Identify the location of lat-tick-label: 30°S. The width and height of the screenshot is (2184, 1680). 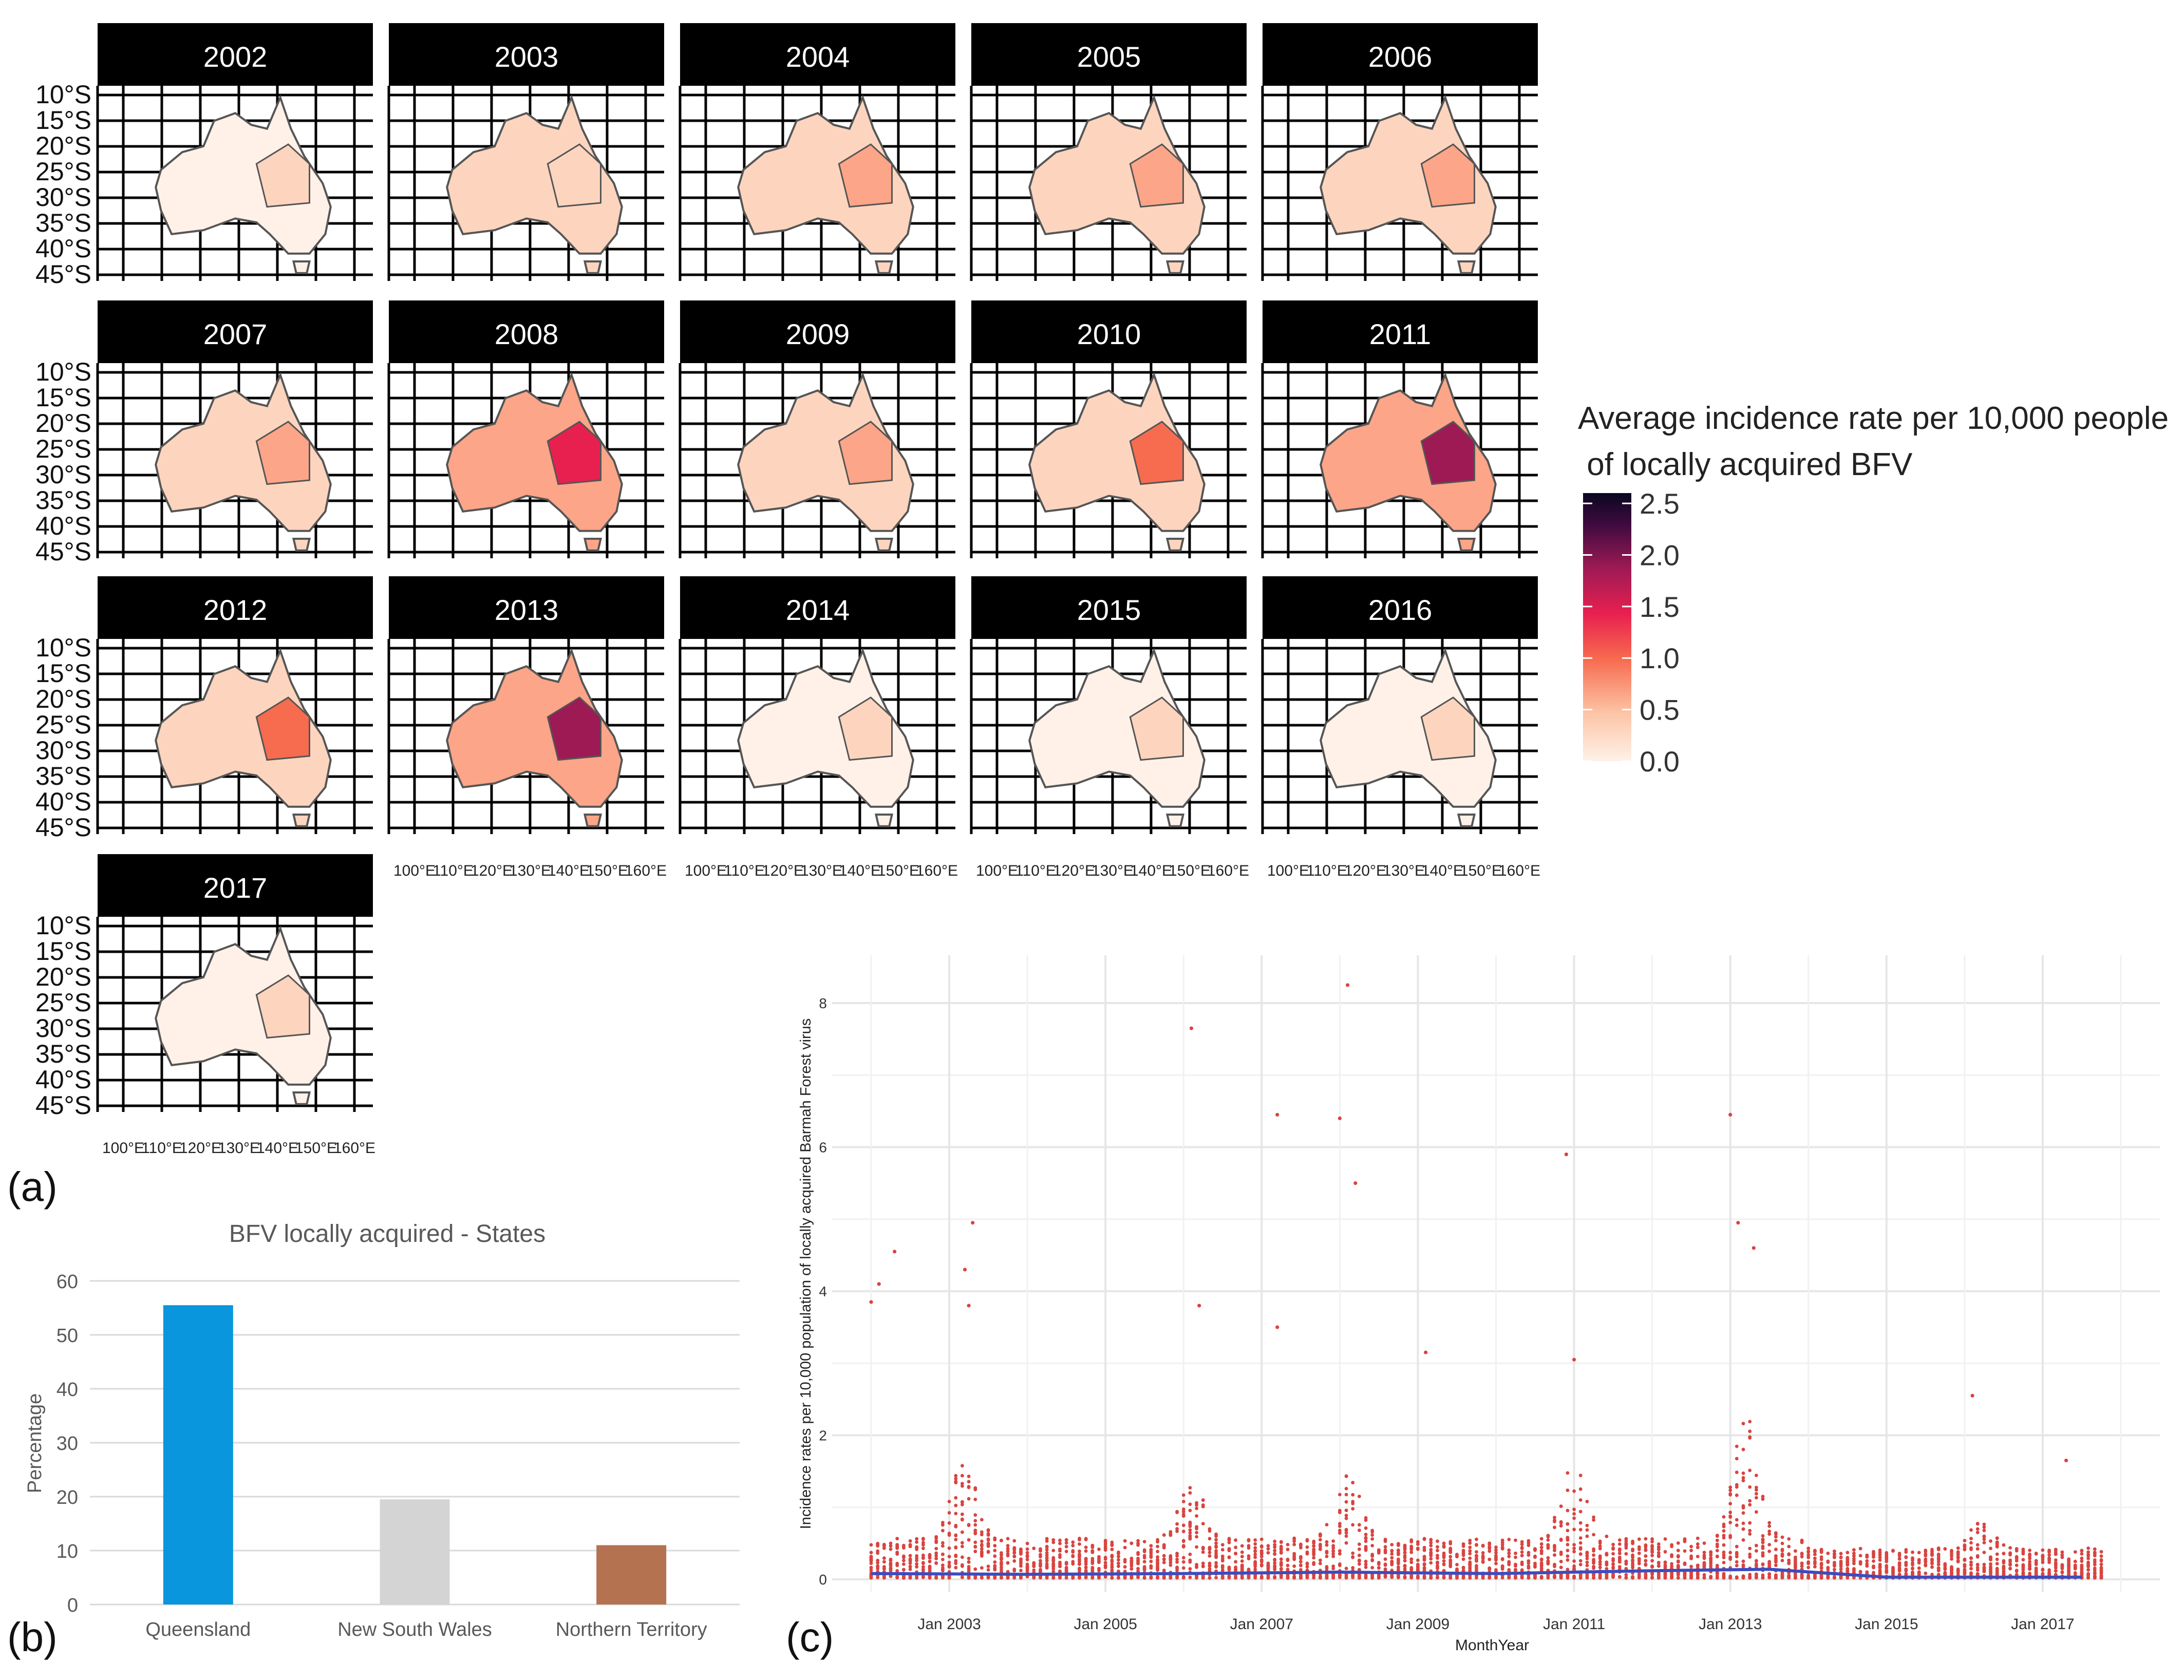
(63, 474).